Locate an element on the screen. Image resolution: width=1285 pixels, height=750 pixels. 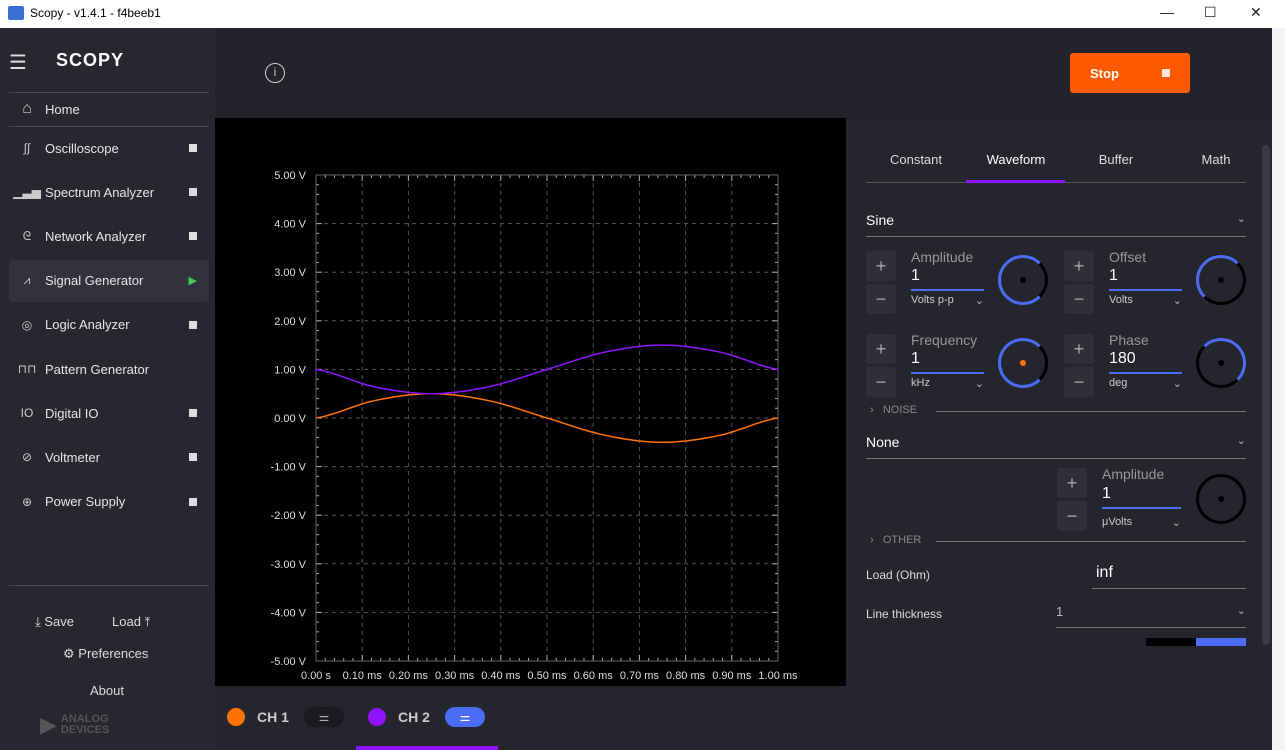
offset-unit-select: Volts ⌄ is located at coordinates (1145, 300).